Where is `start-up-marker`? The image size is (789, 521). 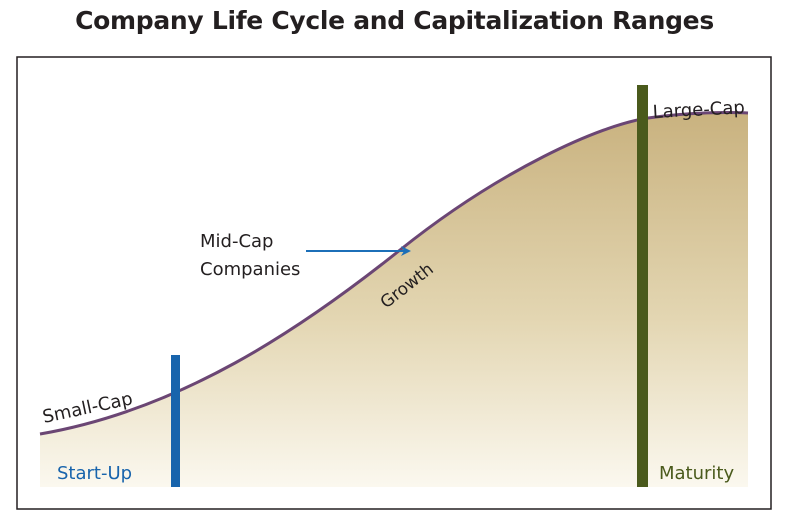
start-up-marker is located at coordinates (175, 421).